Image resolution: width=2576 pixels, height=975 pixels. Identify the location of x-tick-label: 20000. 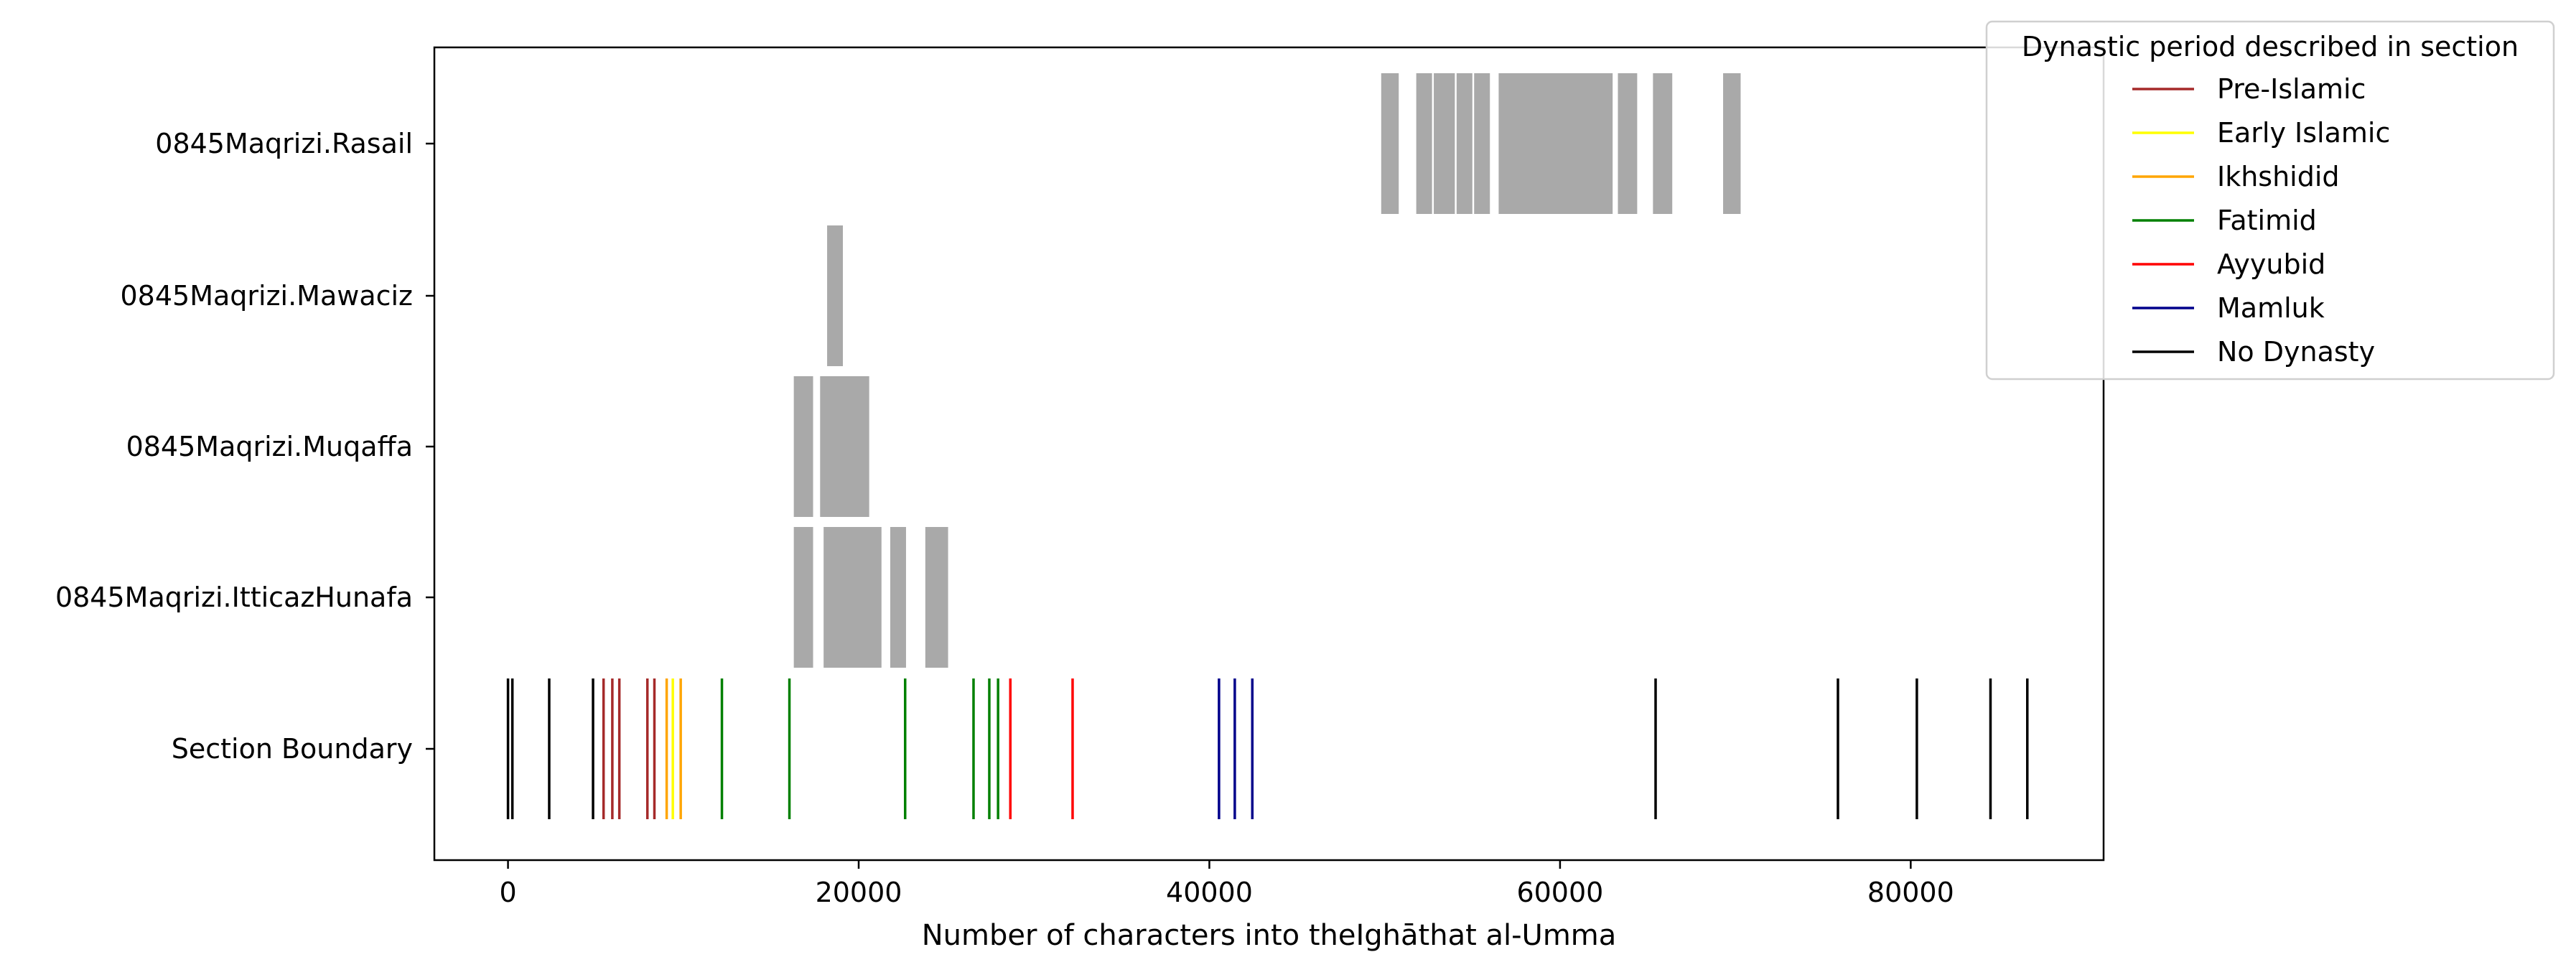
(859, 892).